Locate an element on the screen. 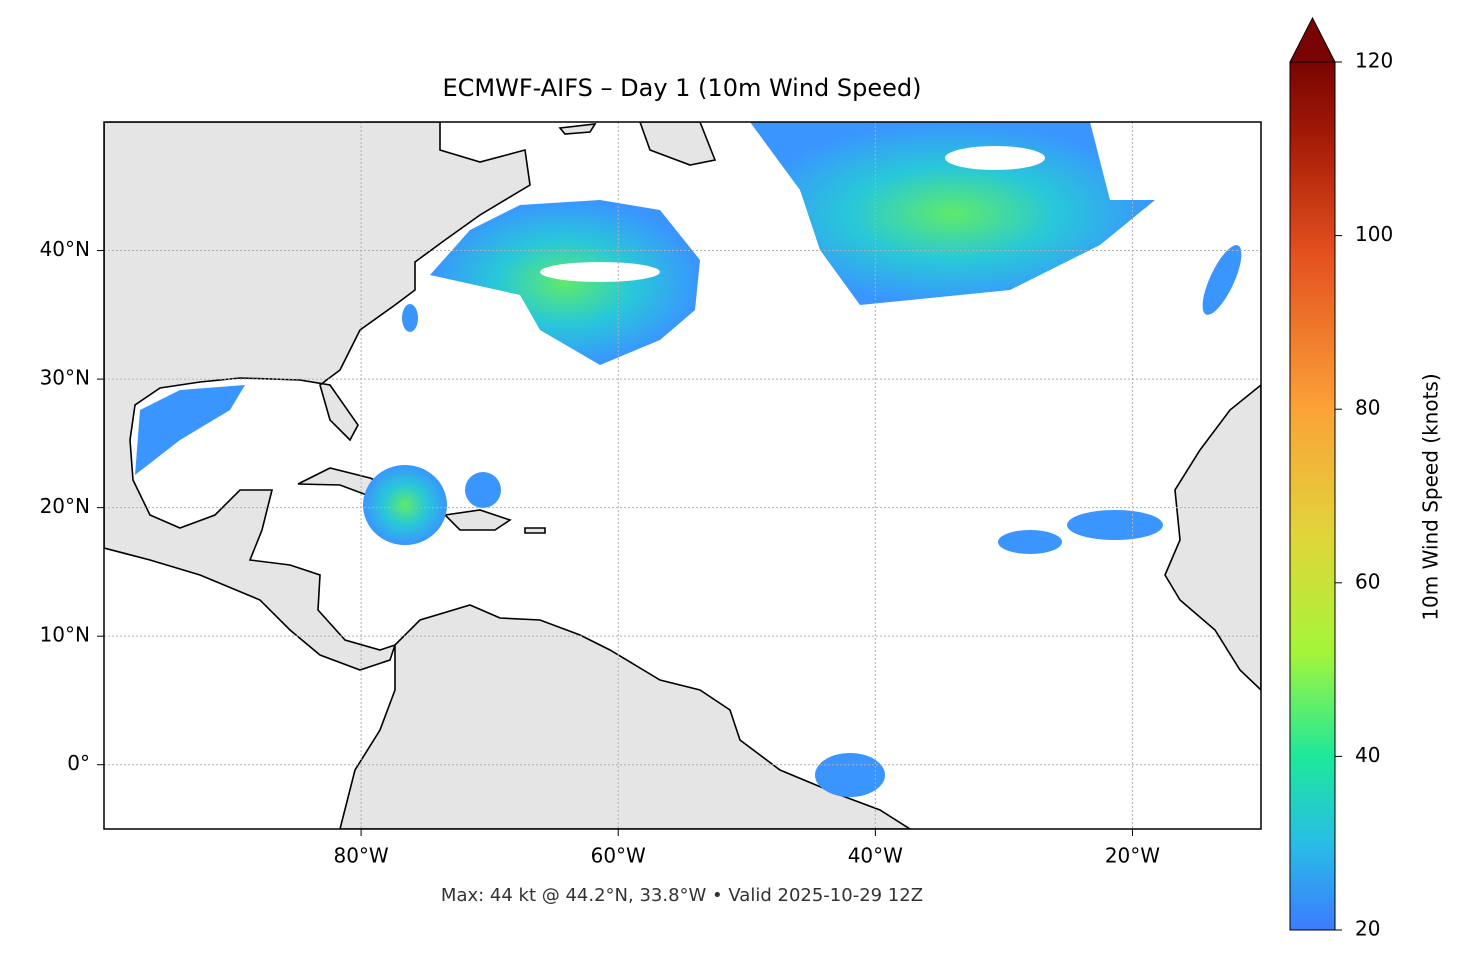  colorbar-label: 10m Wind Speed (knots) is located at coordinates (1431, 496).